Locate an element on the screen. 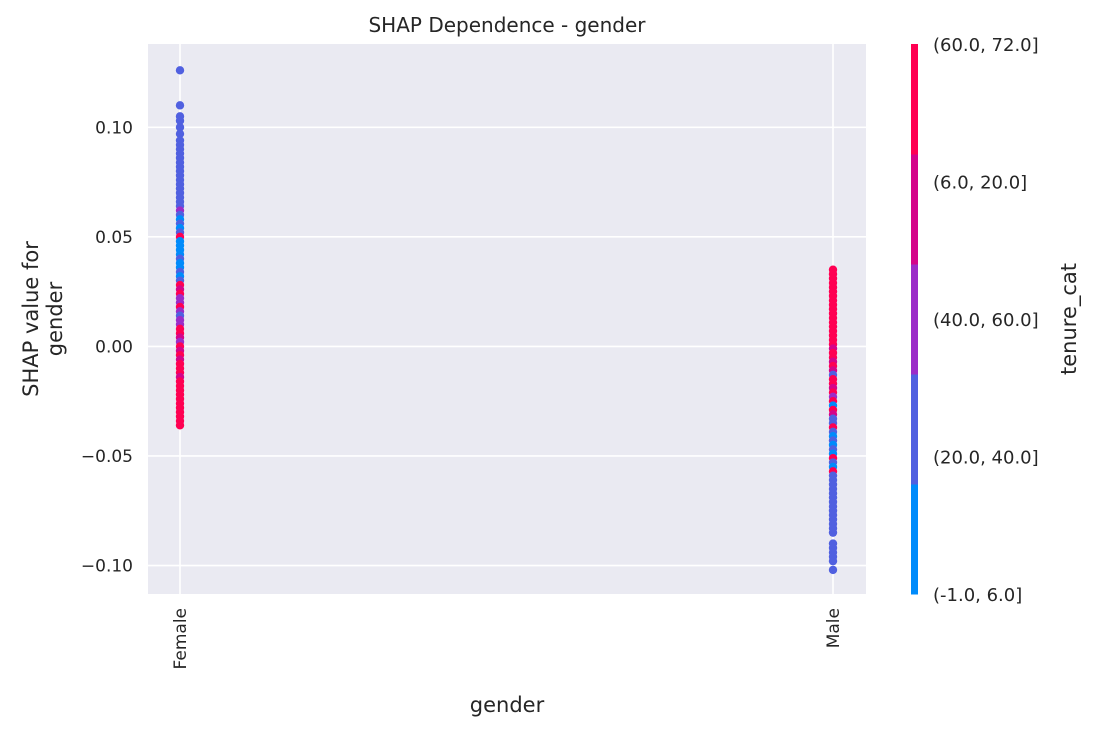  colorbar-tick-label: (40.0, 60.0] is located at coordinates (986, 320).